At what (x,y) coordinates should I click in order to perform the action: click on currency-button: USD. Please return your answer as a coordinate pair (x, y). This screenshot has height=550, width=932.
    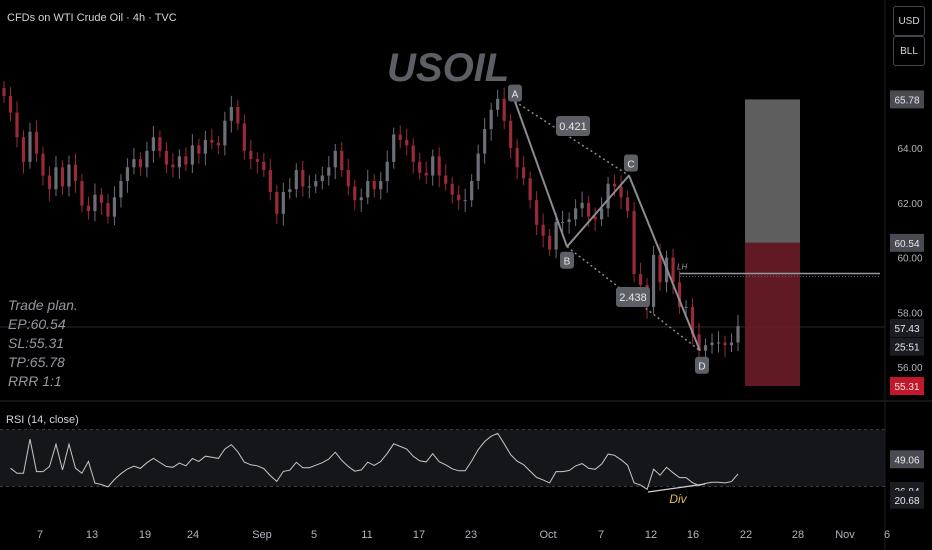
    Looking at the image, I should click on (909, 21).